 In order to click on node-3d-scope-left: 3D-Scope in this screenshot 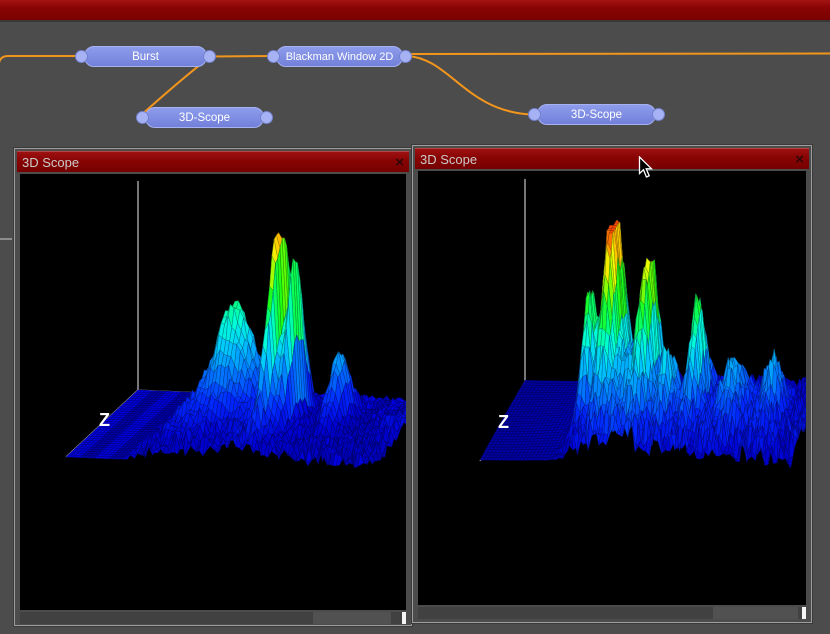, I will do `click(204, 117)`.